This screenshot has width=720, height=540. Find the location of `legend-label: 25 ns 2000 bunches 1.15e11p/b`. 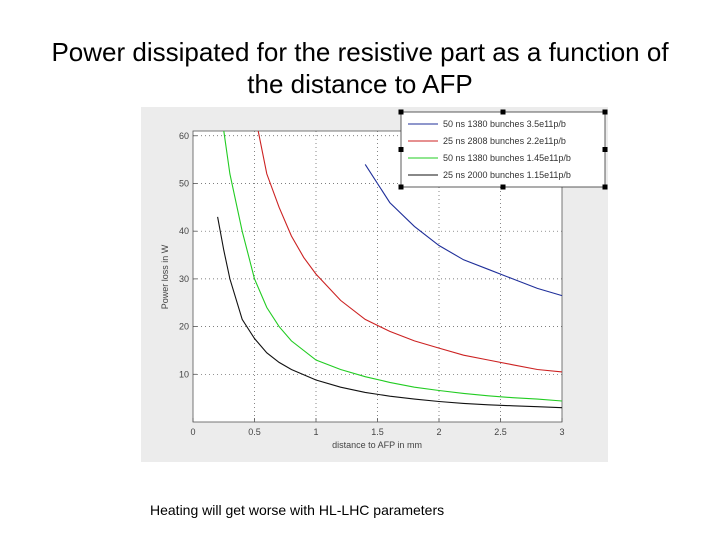

legend-label: 25 ns 2000 bunches 1.15e11p/b is located at coordinates (507, 175).